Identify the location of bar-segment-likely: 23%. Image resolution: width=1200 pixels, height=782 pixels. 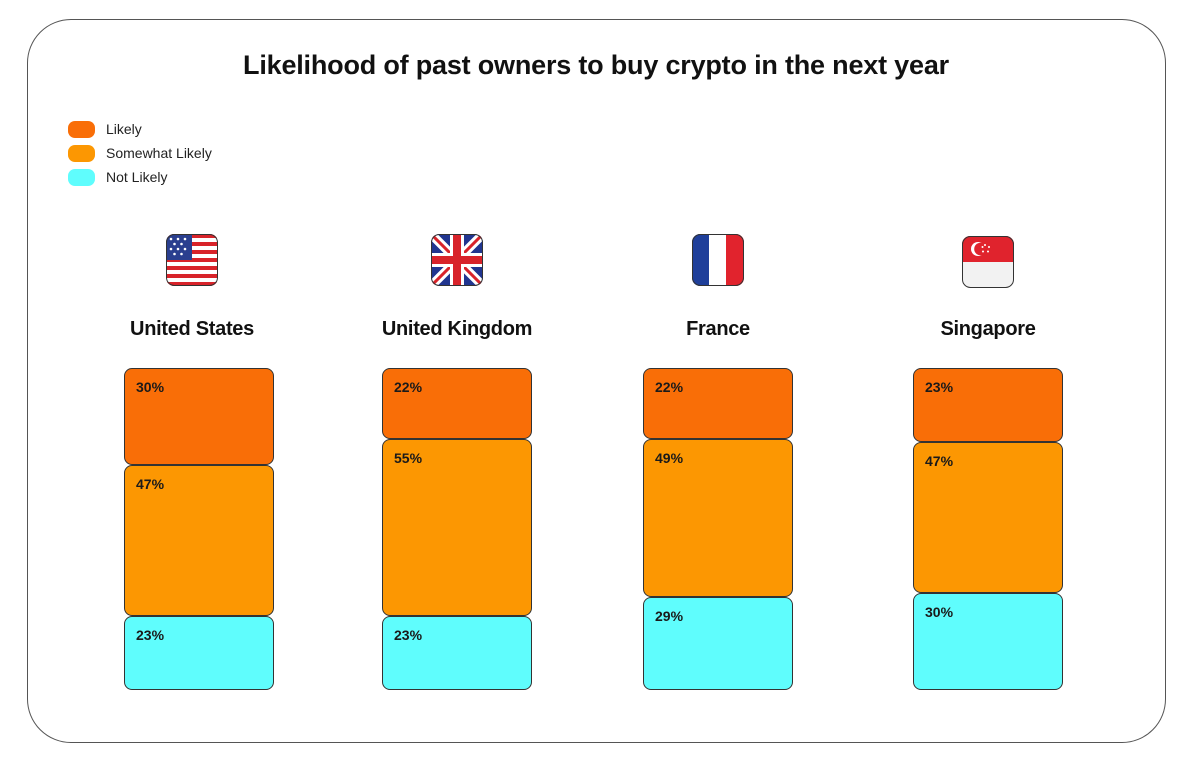
(988, 405).